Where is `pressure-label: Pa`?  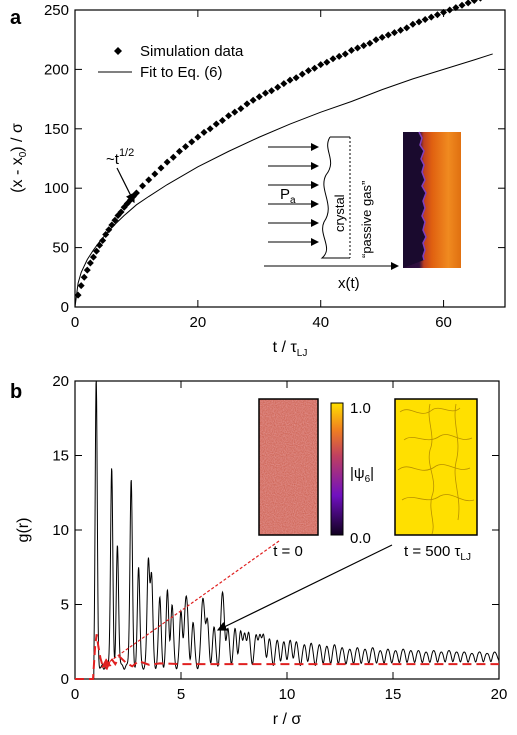 pressure-label: Pa is located at coordinates (288, 196).